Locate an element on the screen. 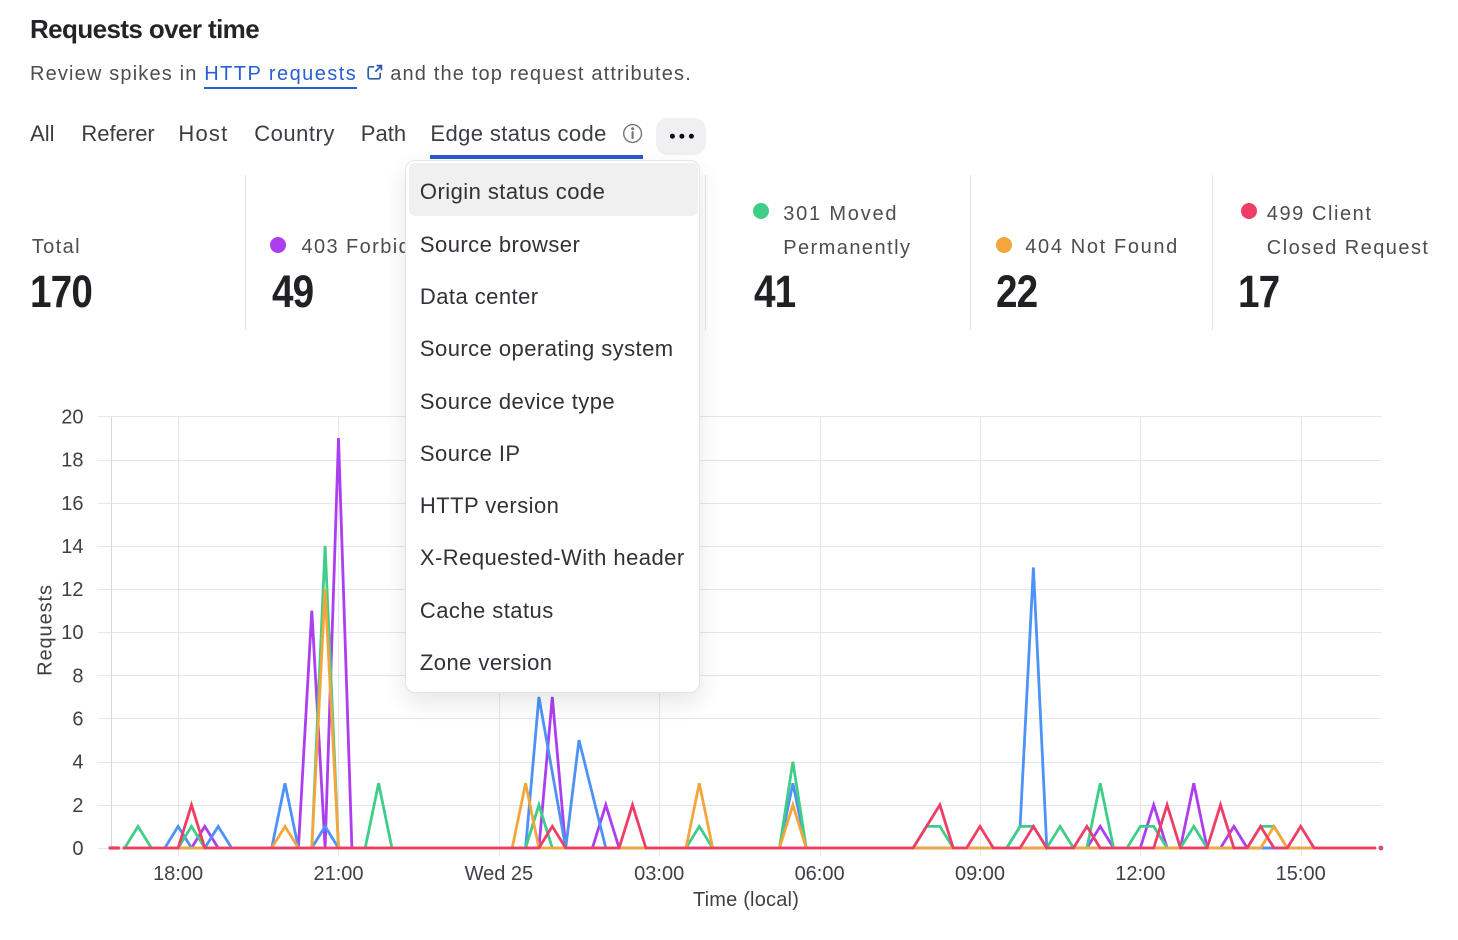  svg-text: 21:00 is located at coordinates (338, 874).